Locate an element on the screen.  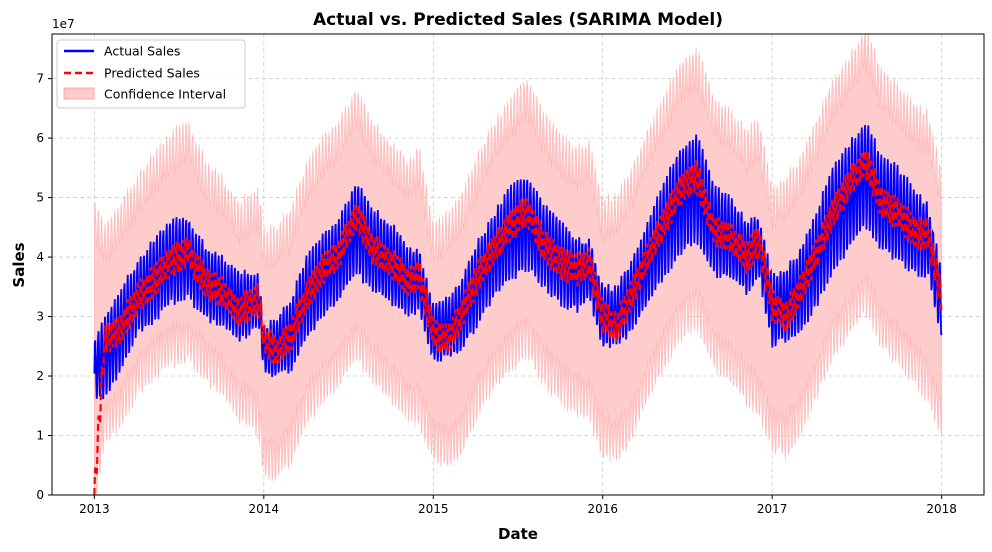
y-tick-label: 3 is located at coordinates (40, 317).